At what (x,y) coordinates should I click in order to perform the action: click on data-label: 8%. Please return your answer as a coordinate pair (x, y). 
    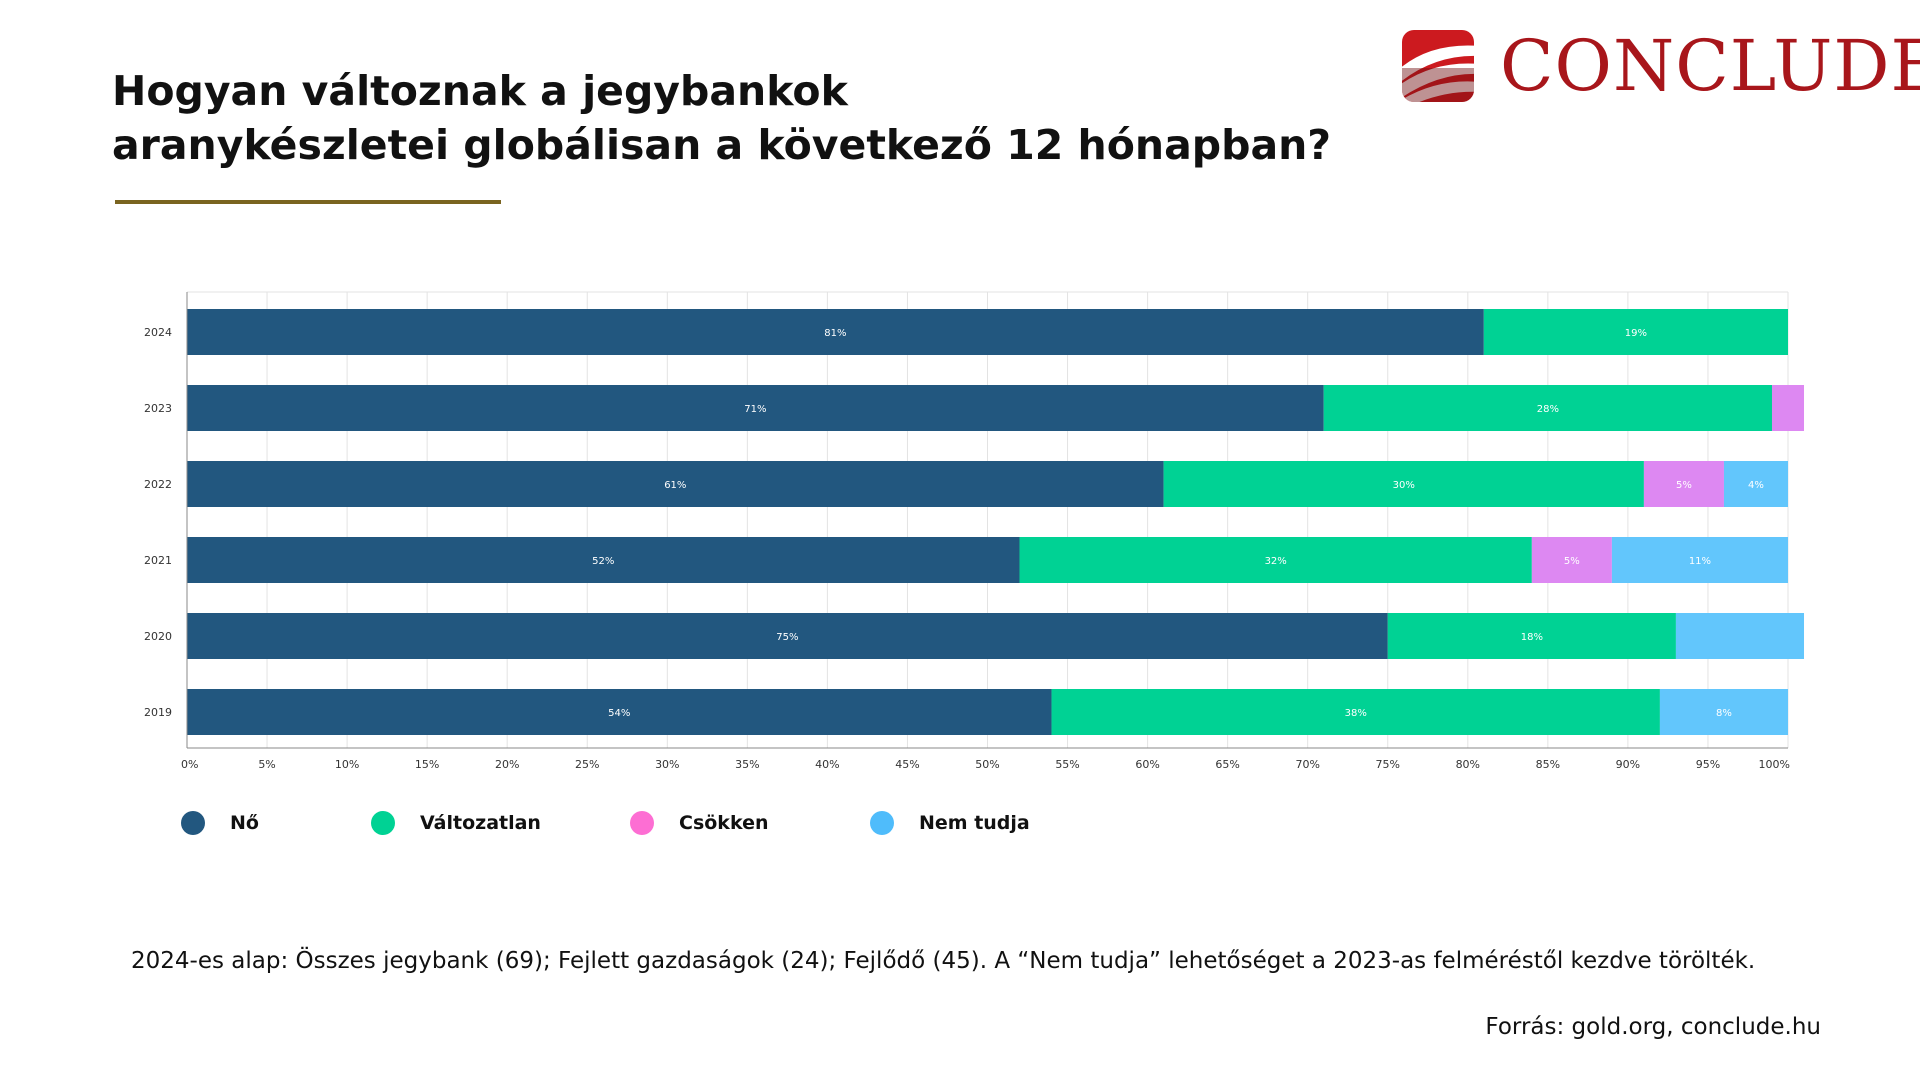
    Looking at the image, I should click on (1724, 713).